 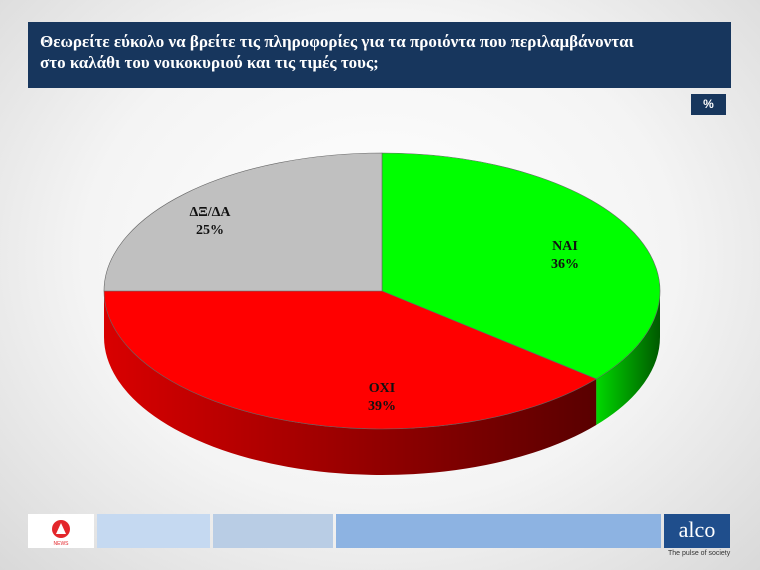 What do you see at coordinates (382, 388) in the screenshot?
I see `slice-label: ΟΧΙ` at bounding box center [382, 388].